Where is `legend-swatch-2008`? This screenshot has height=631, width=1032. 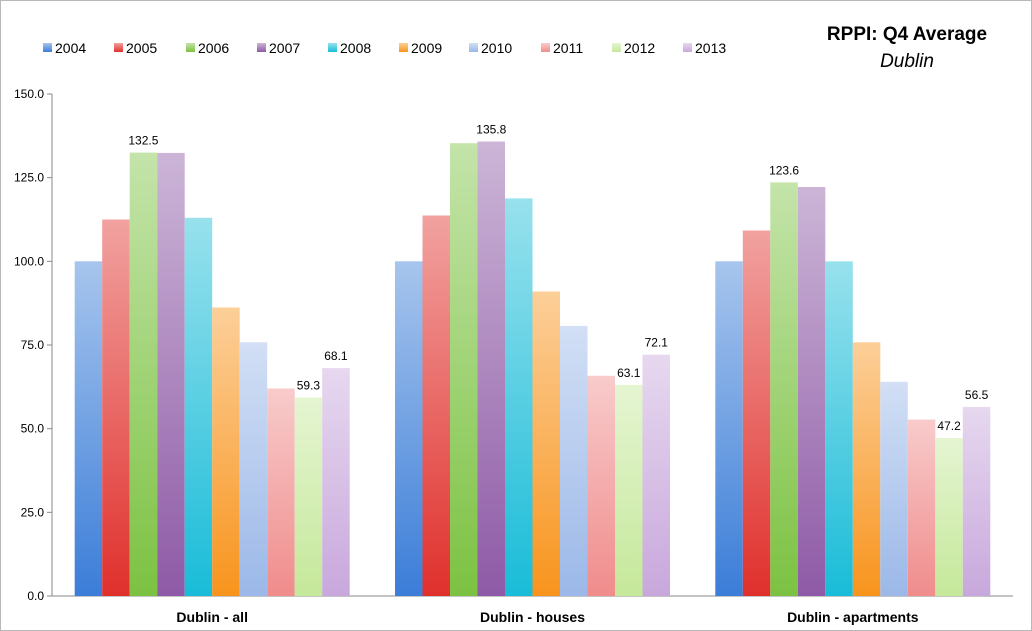
legend-swatch-2008 is located at coordinates (332, 47).